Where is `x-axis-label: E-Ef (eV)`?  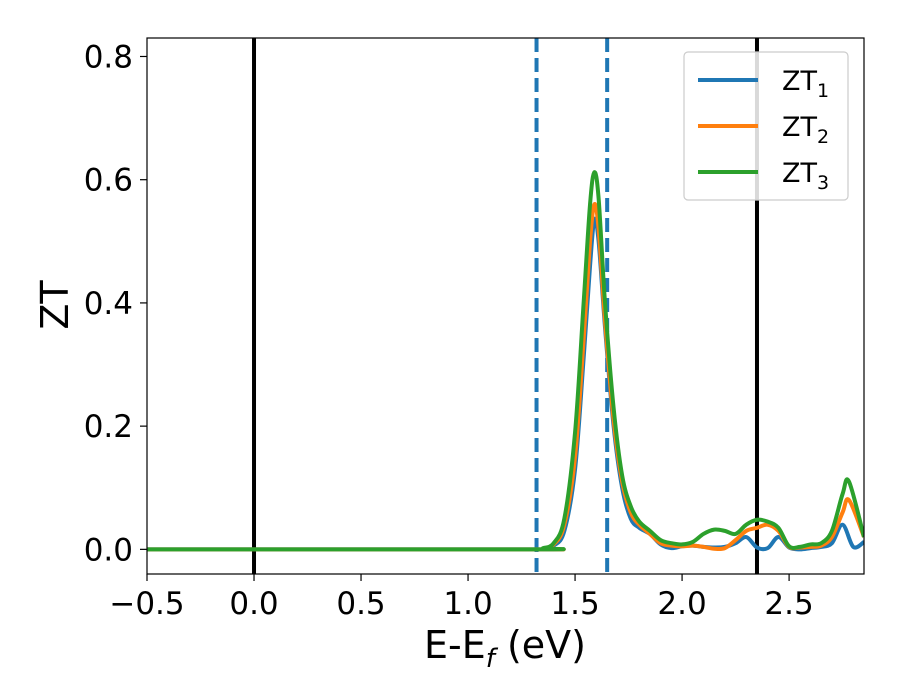
x-axis-label: E-Ef (eV) is located at coordinates (505, 648).